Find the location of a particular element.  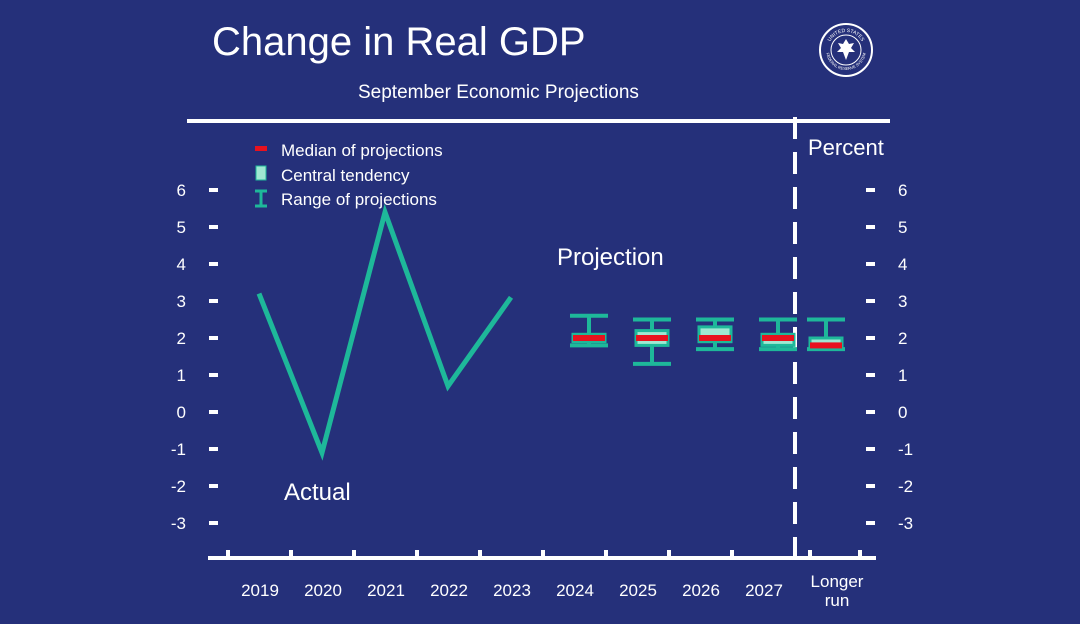

x-tick-label: 2024 is located at coordinates (575, 590).